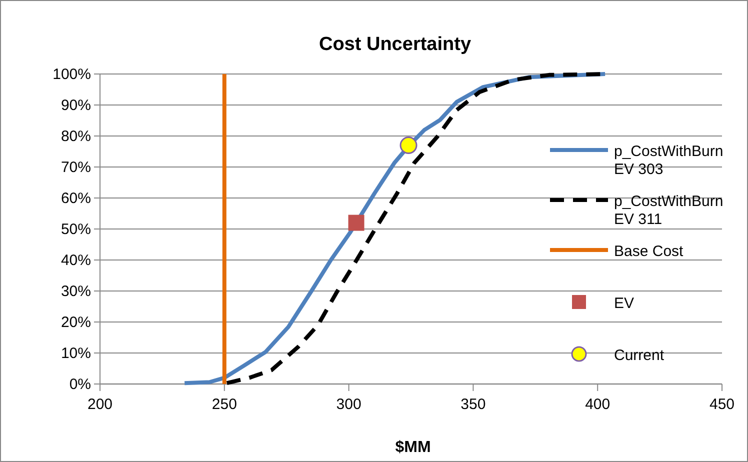 The width and height of the screenshot is (748, 462). I want to click on x-tick-label: 200, so click(100, 404).